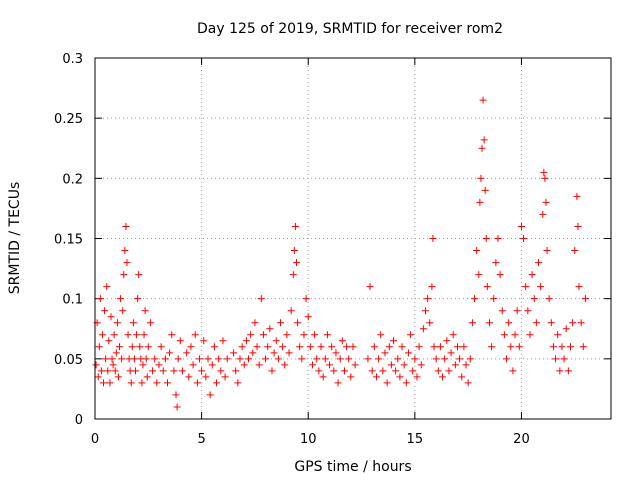  What do you see at coordinates (15, 238) in the screenshot?
I see `y-axis-label: SRMTID / TECUs` at bounding box center [15, 238].